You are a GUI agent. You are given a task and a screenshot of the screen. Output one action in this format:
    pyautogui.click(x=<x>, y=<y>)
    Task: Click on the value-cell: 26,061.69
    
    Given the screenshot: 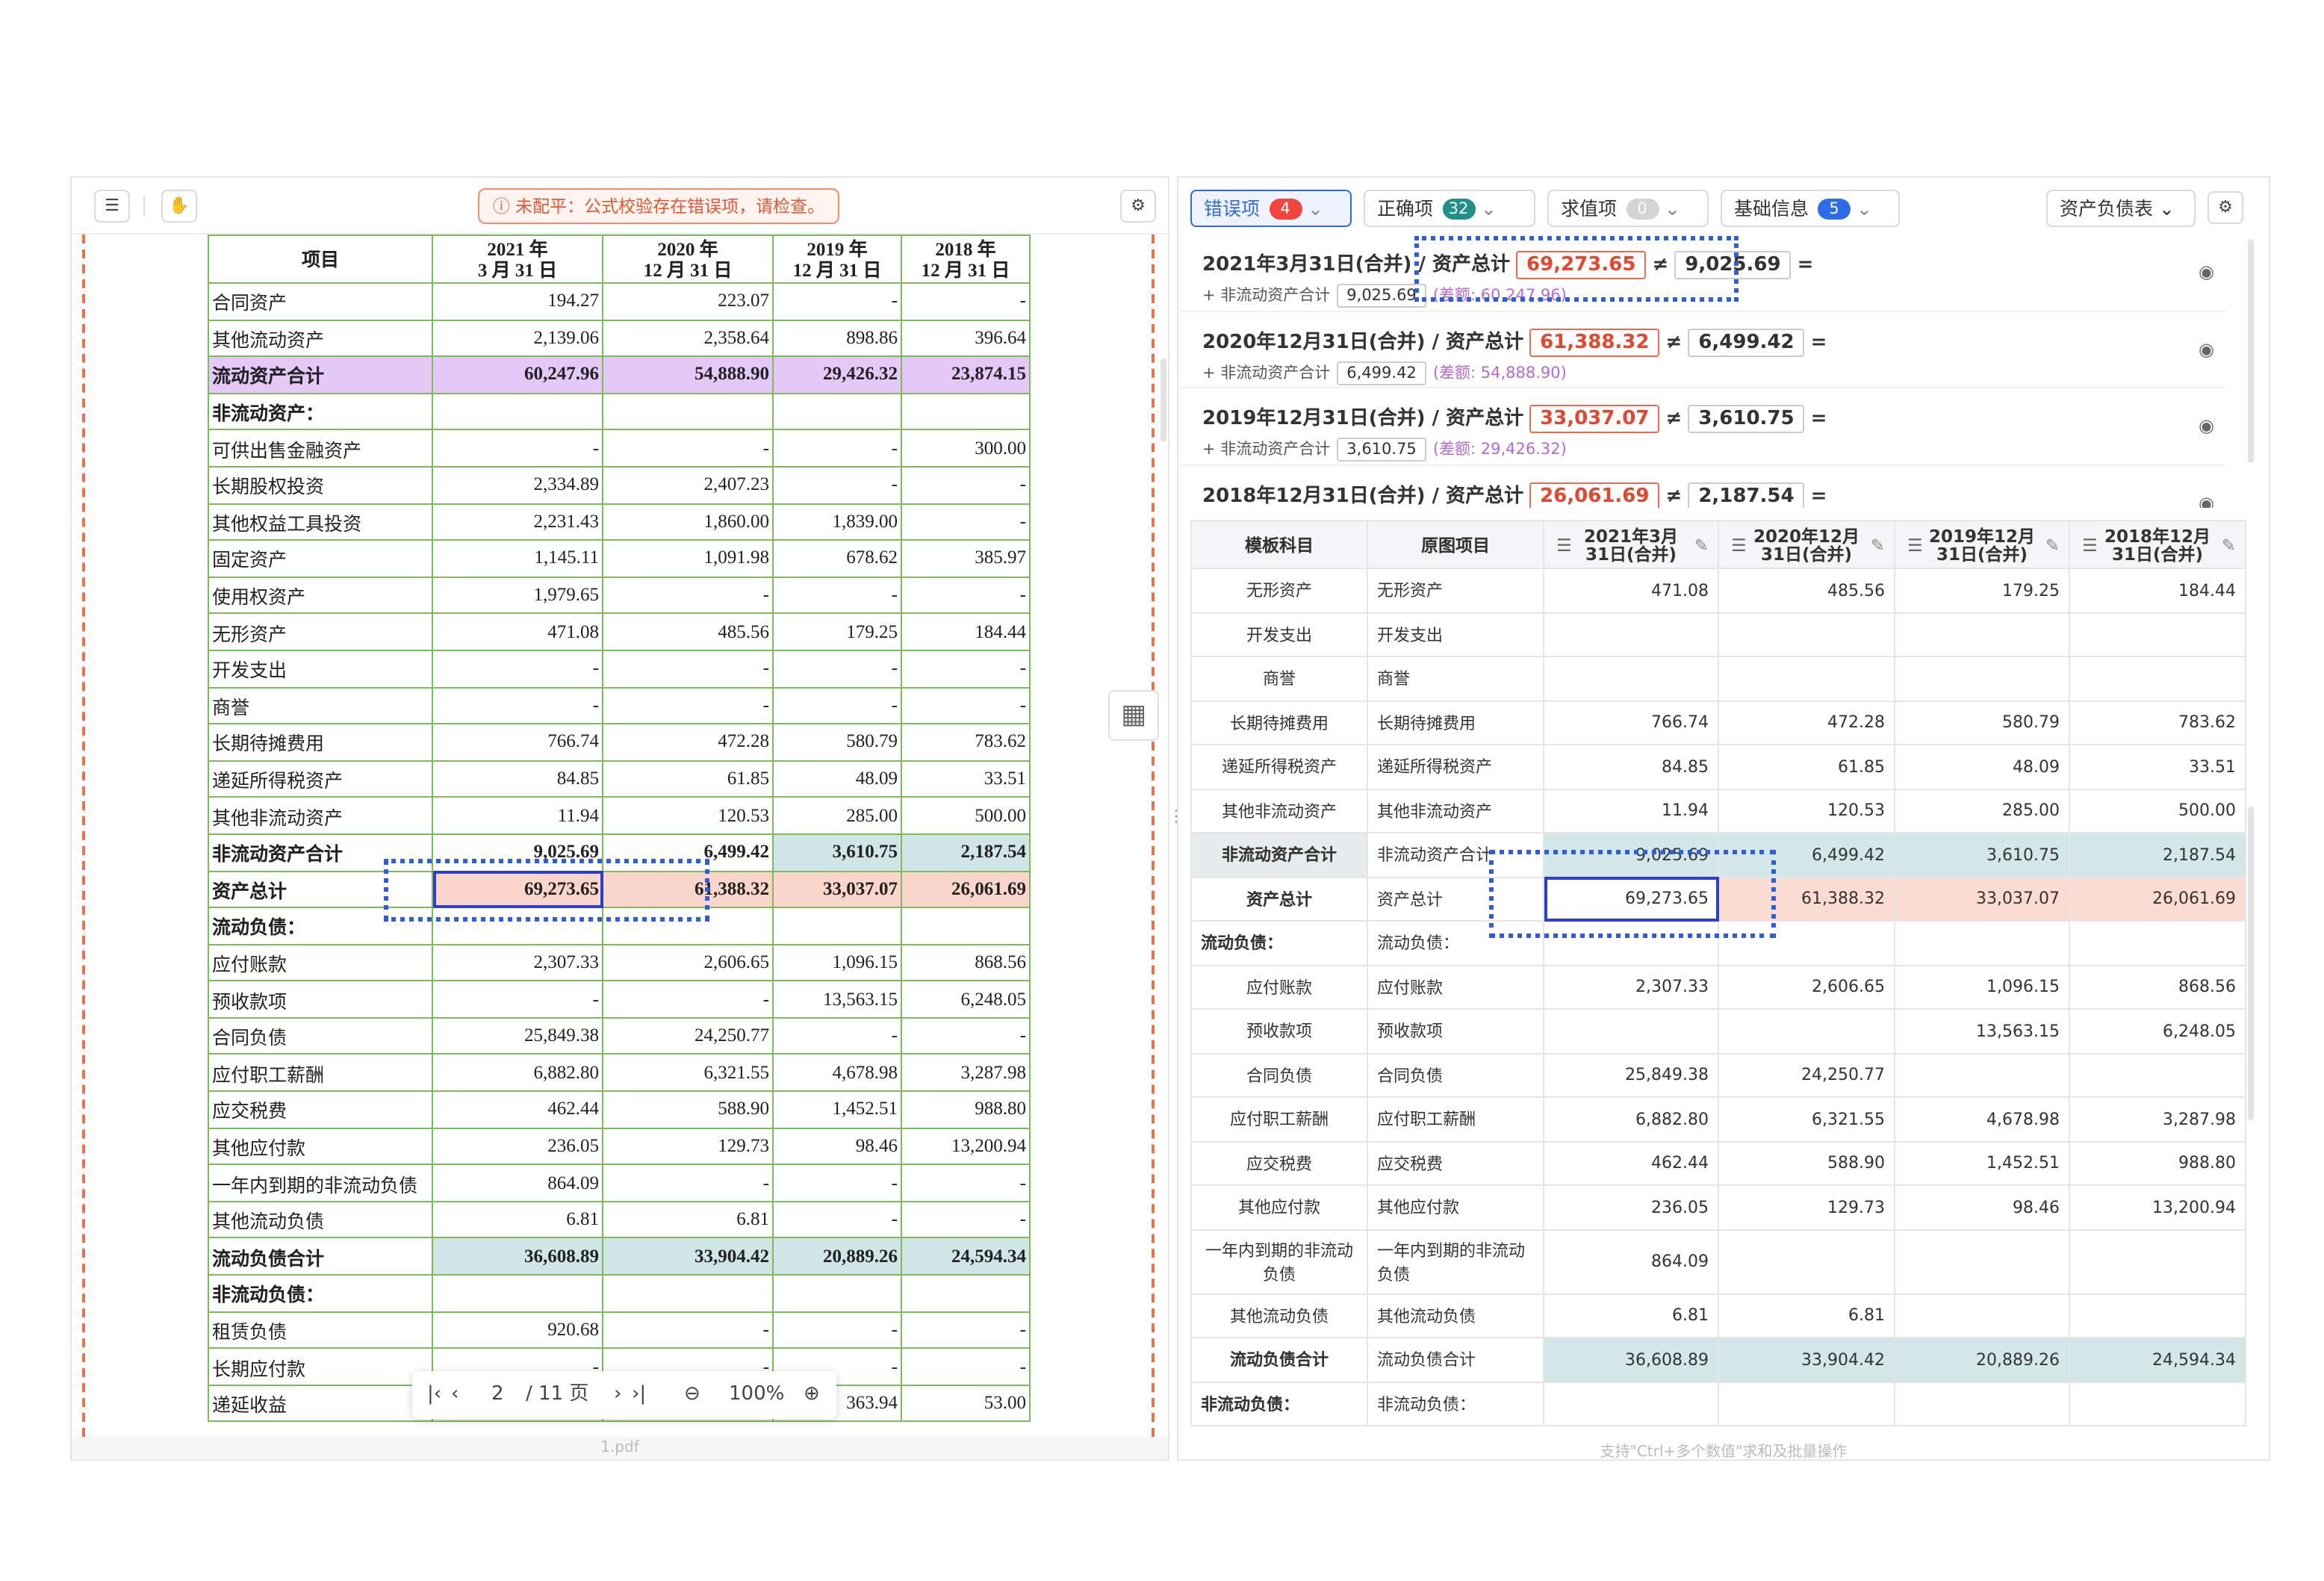 What is the action you would take?
    pyautogui.click(x=2157, y=899)
    